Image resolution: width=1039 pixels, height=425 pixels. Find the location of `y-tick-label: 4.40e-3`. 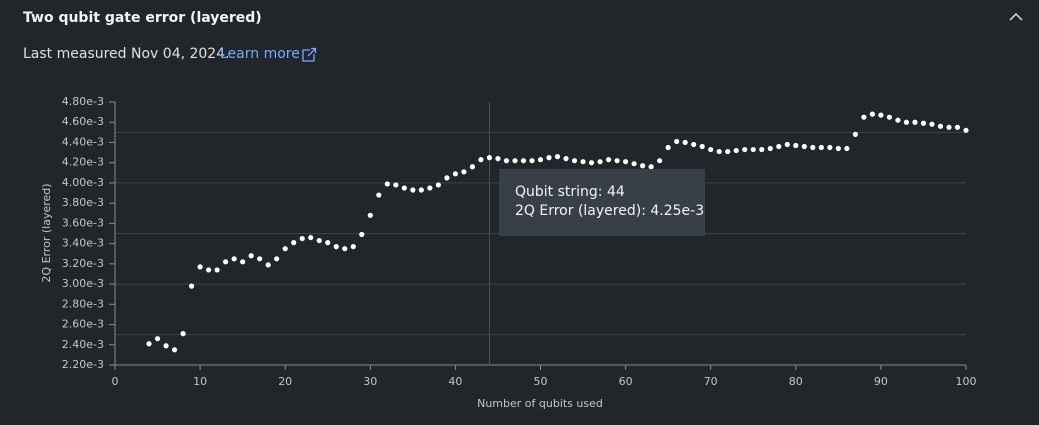

y-tick-label: 4.40e-3 is located at coordinates (83, 141).